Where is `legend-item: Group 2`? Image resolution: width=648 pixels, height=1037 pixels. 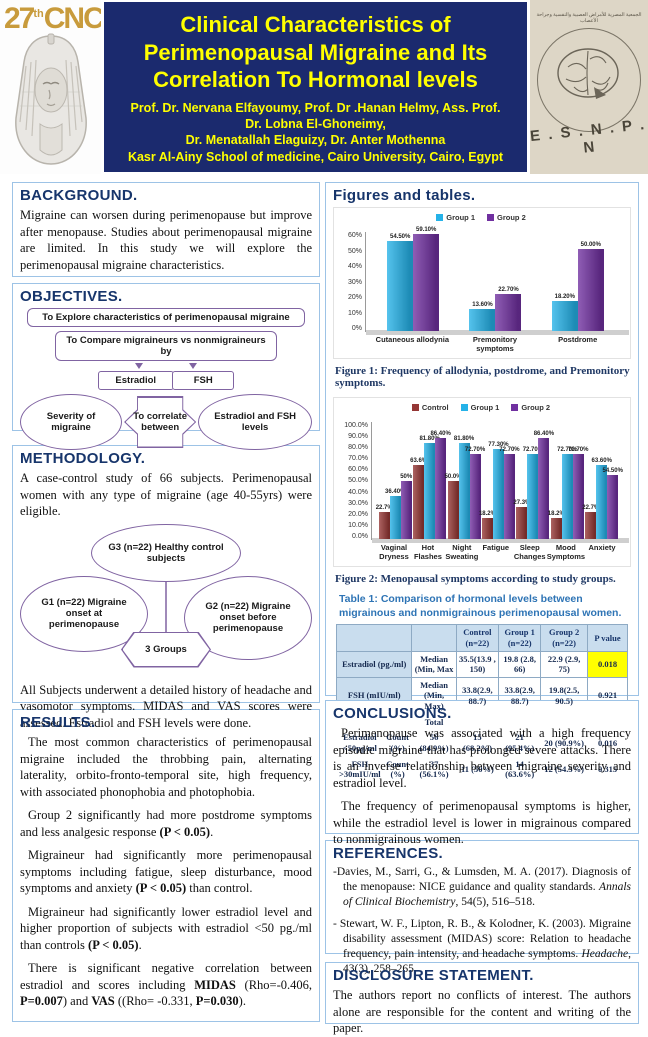 legend-item: Group 2 is located at coordinates (506, 217).